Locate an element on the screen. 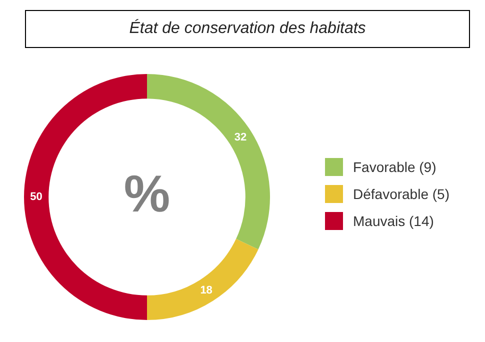  legend-label: Défavorable (5) is located at coordinates (401, 194).